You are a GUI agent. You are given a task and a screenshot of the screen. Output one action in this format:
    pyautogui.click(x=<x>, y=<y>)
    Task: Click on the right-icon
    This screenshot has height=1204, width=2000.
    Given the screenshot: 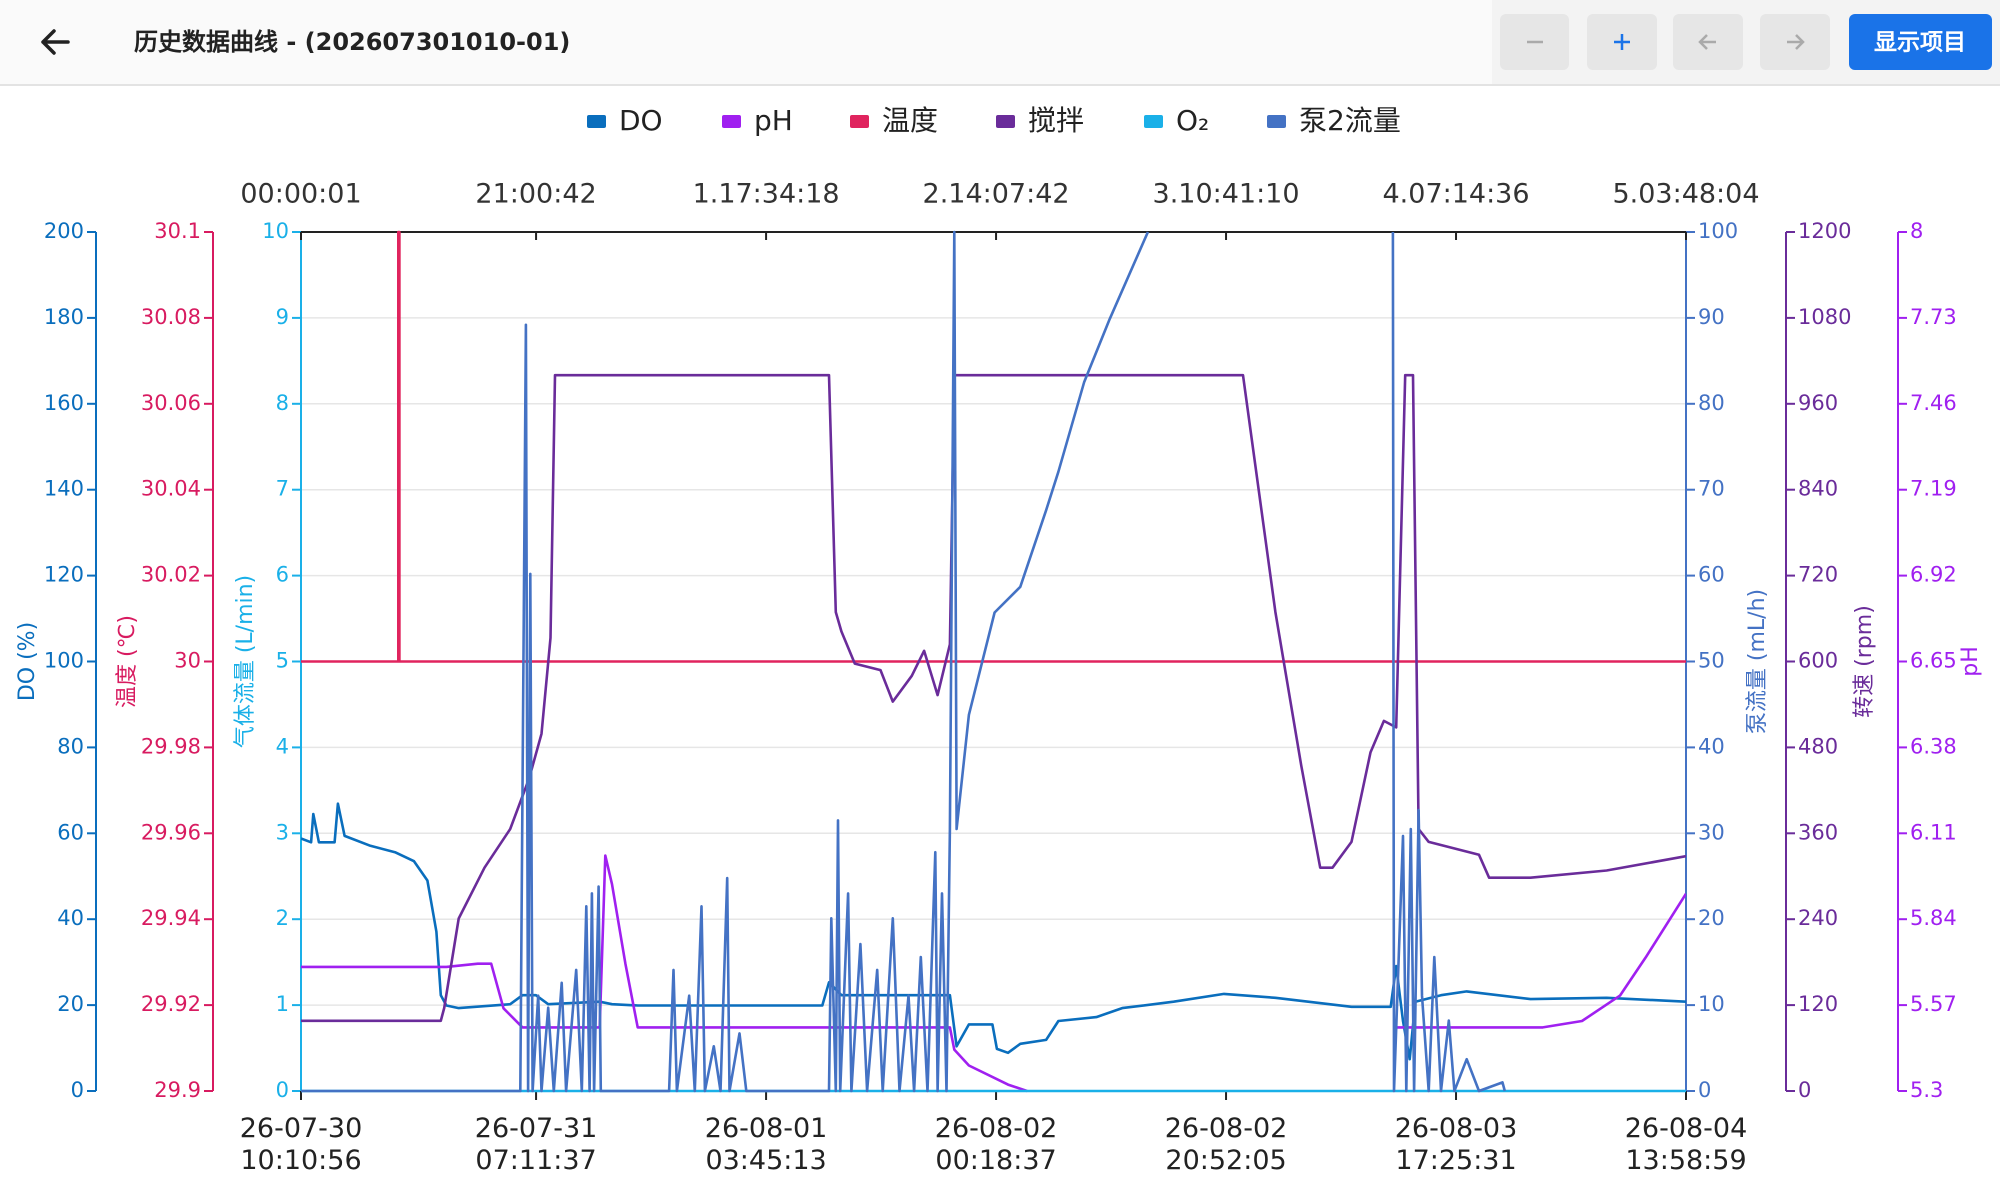 What is the action you would take?
    pyautogui.click(x=1796, y=42)
    